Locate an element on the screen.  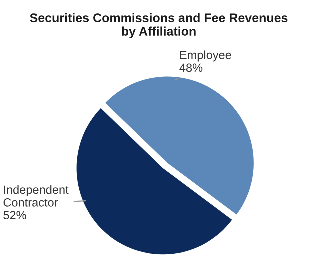
slice-label: Independent Contractor is located at coordinates (36, 196).